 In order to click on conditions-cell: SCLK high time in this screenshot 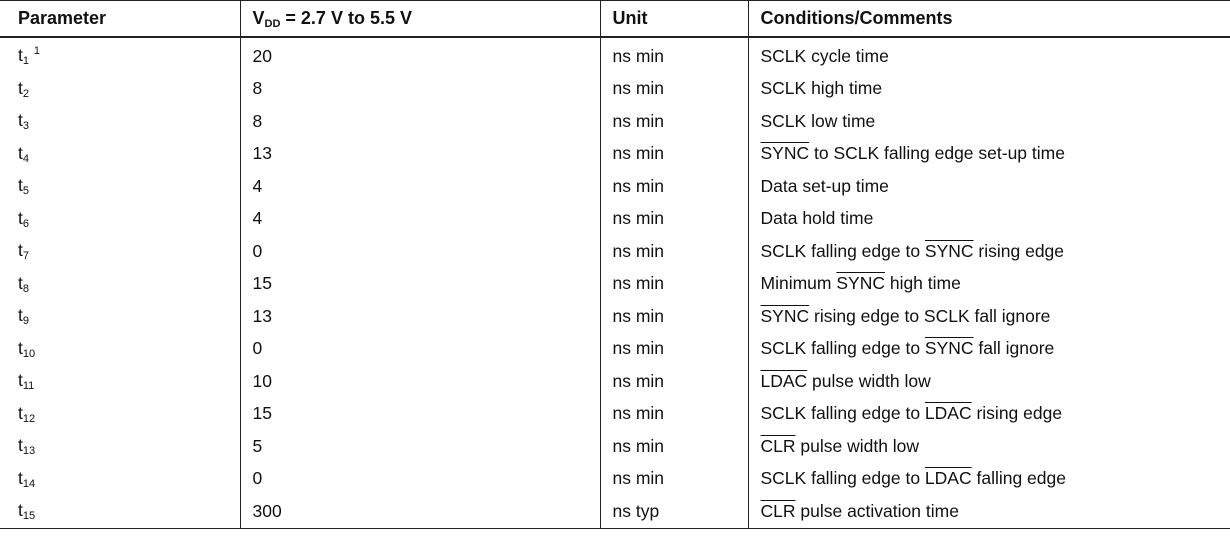, I will do `click(988, 88)`.